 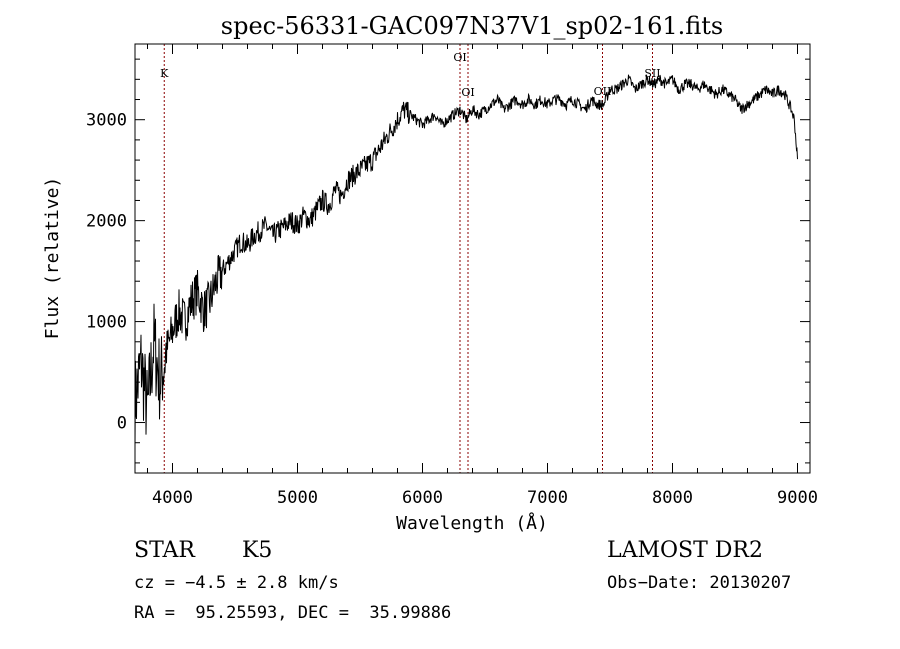 I want to click on y-tick-label: 2000, so click(x=106, y=222).